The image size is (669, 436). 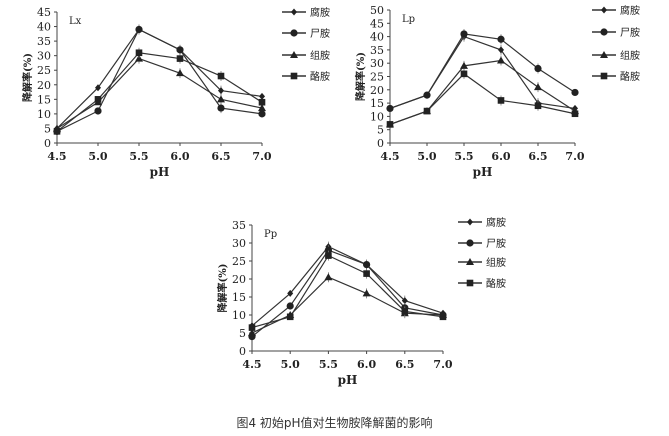 What do you see at coordinates (56, 156) in the screenshot?
I see `x-tick-label: 4.5` at bounding box center [56, 156].